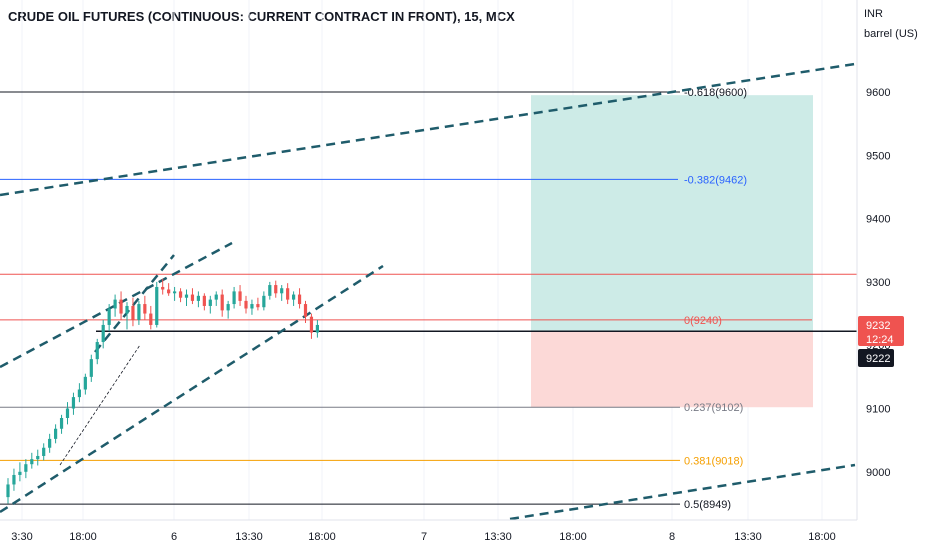  Describe the element at coordinates (878, 473) in the screenshot. I see `y-tick-label-0: 9000` at that location.